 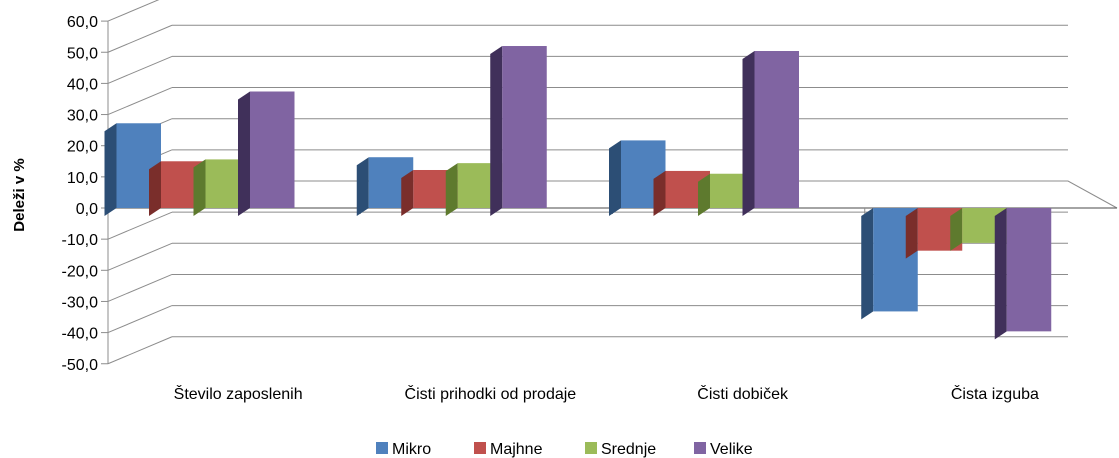 I want to click on legend-label: Velike, so click(x=731, y=449).